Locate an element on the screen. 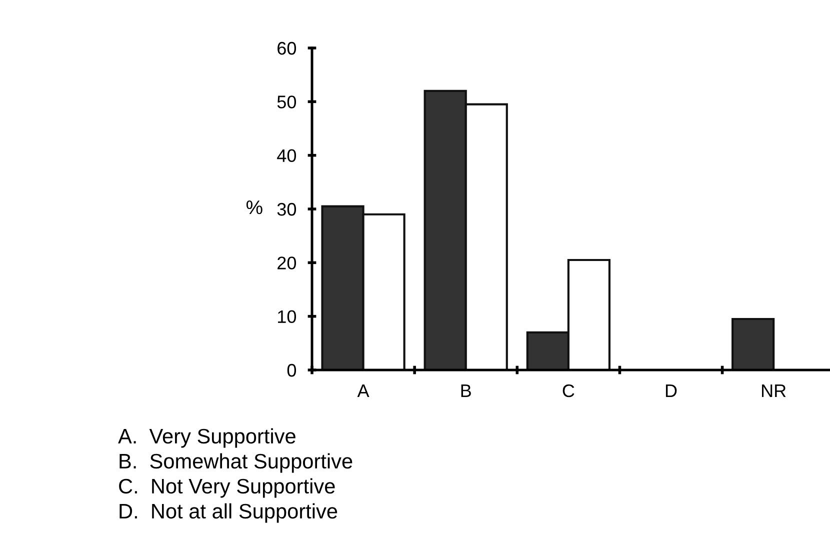 The height and width of the screenshot is (559, 830). text: C. Not Very Supportive is located at coordinates (227, 488).